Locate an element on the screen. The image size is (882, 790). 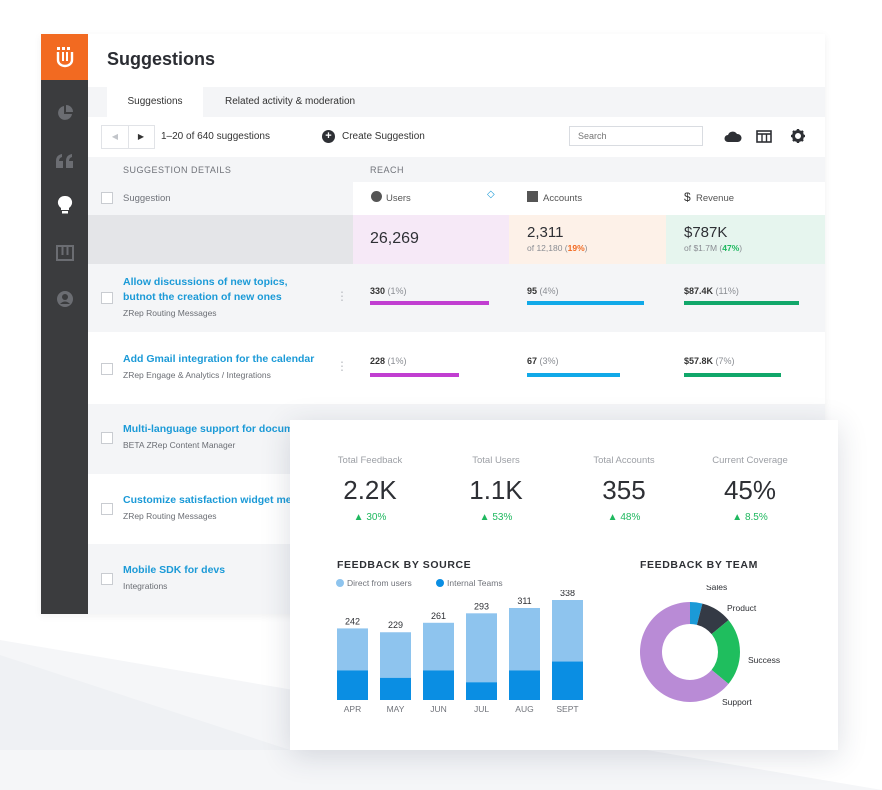
tab-suggestions: Suggestions is located at coordinates (155, 102).